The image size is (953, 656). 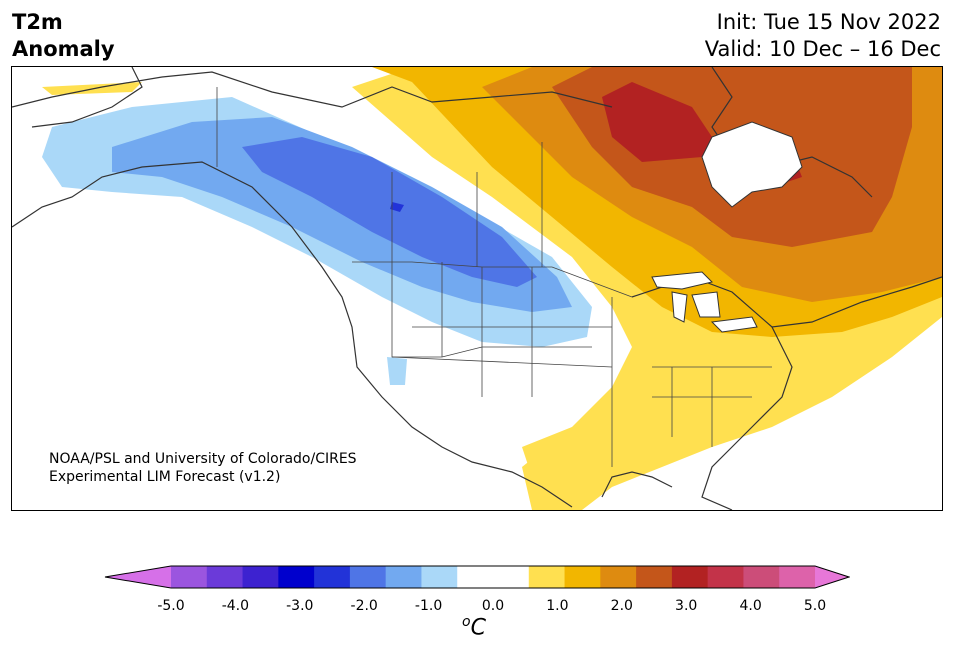 I want to click on colorbar-tick-label: 2.0, so click(x=621, y=606).